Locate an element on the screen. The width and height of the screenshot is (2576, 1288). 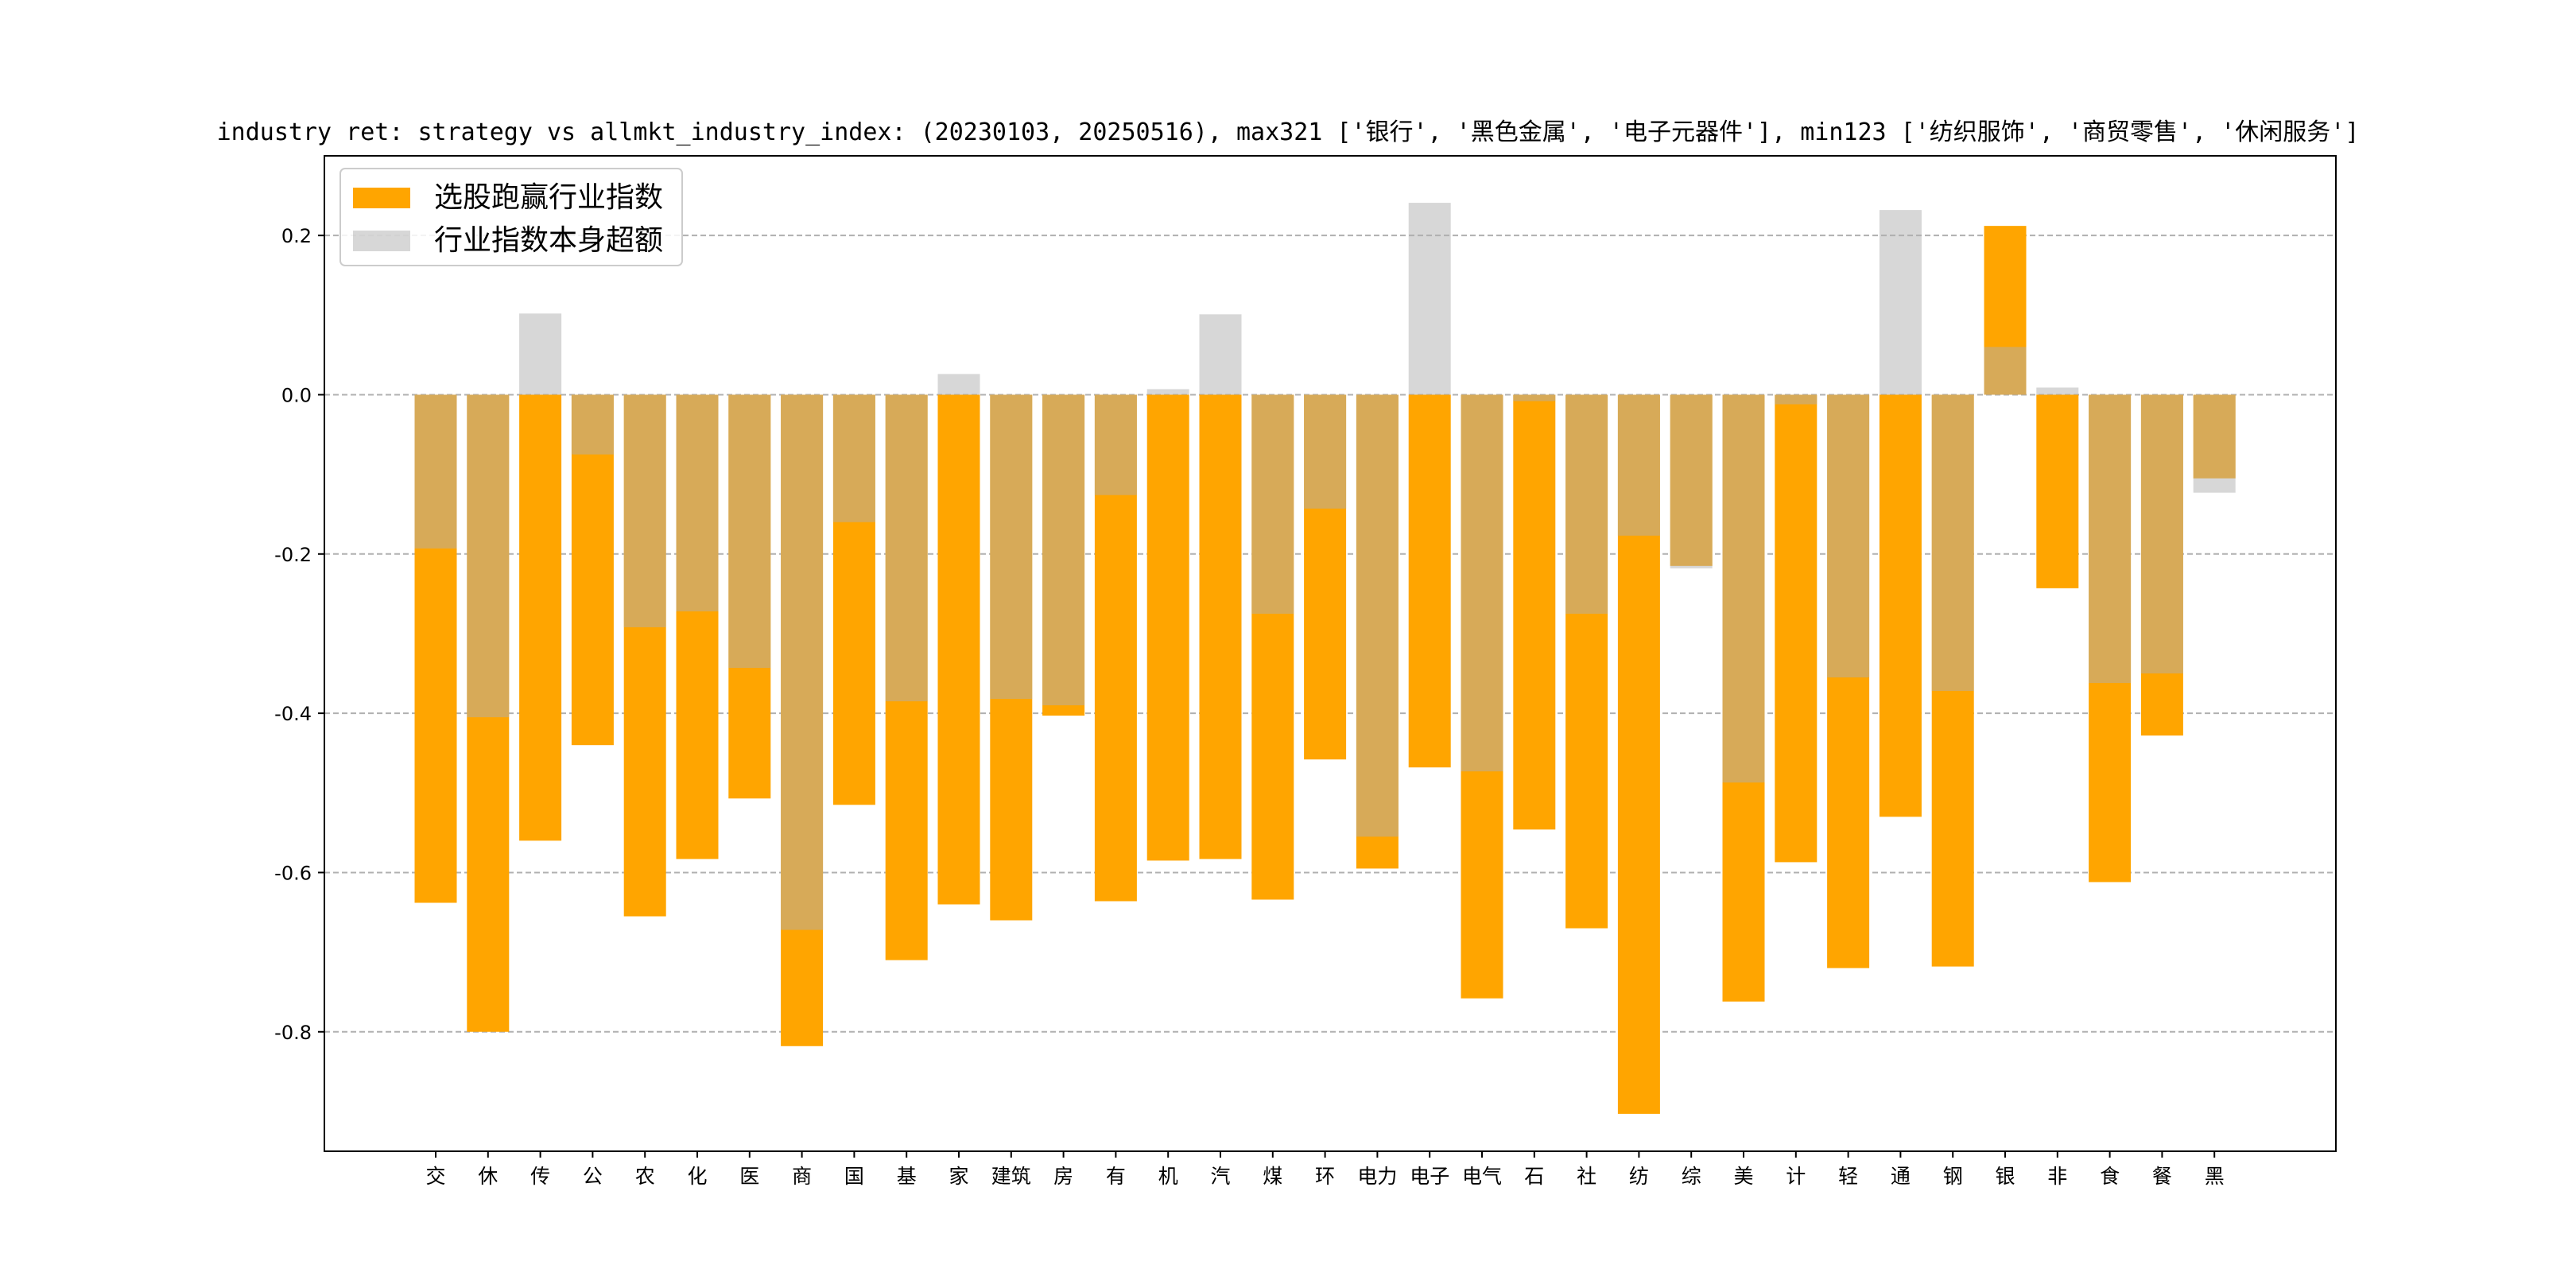
x-tick-label: 银 is located at coordinates (2005, 1176).